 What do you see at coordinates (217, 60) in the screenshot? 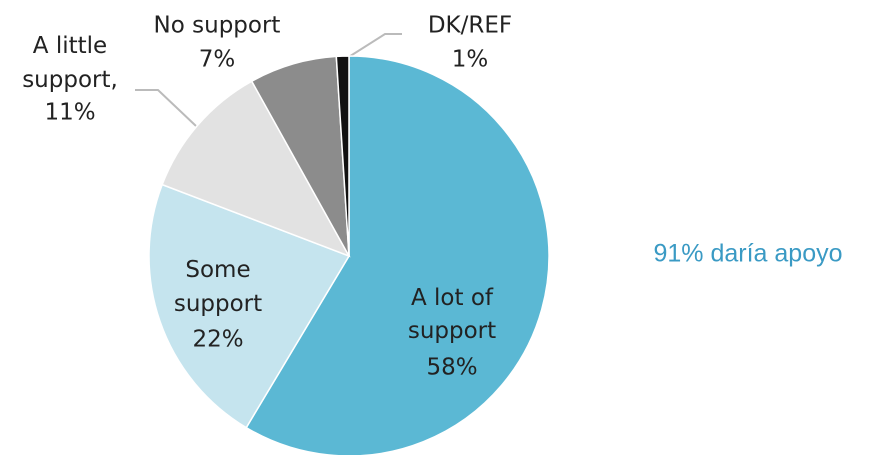
I see `value-label: 7%` at bounding box center [217, 60].